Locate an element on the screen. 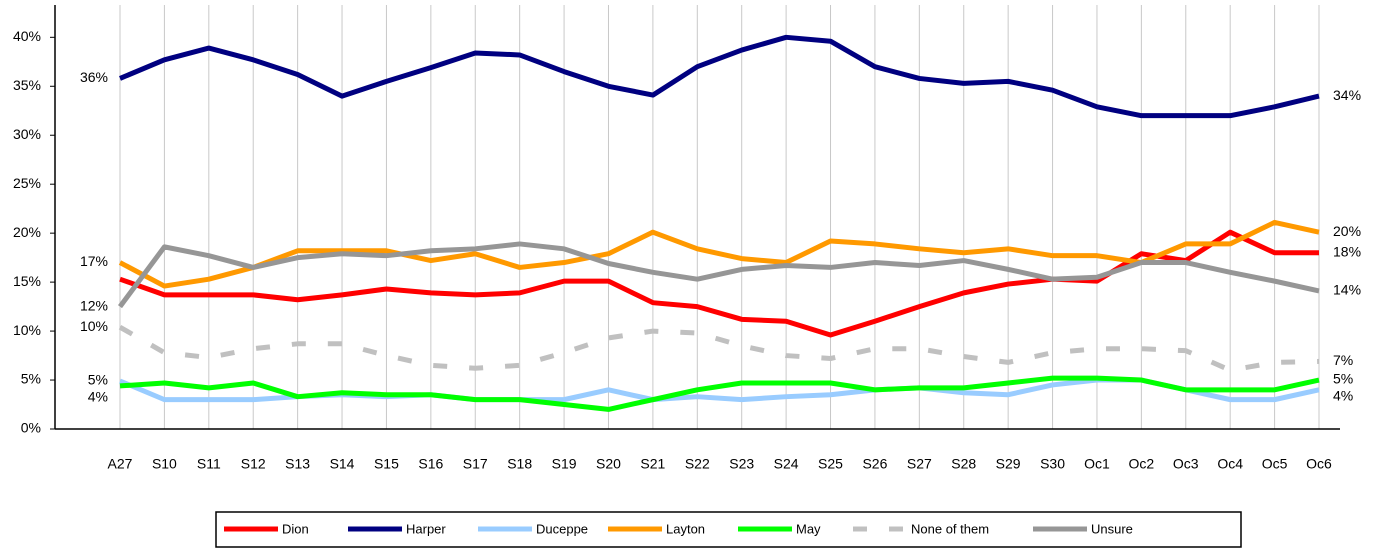 This screenshot has width=1375, height=556. x-tick-label: S12 is located at coordinates (253, 464).